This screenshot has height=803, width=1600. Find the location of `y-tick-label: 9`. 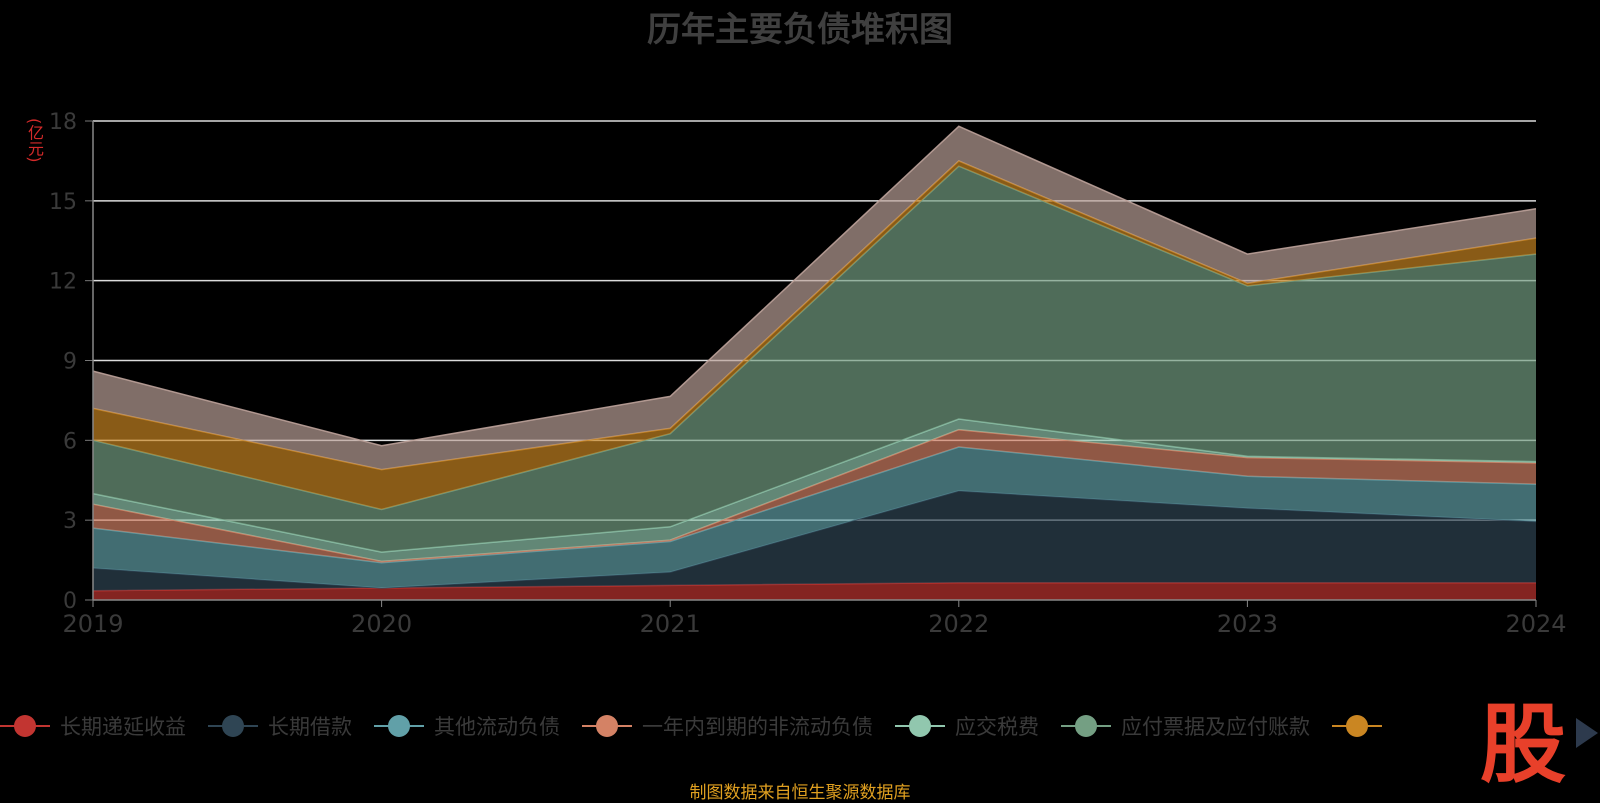

y-tick-label: 9 is located at coordinates (70, 362).